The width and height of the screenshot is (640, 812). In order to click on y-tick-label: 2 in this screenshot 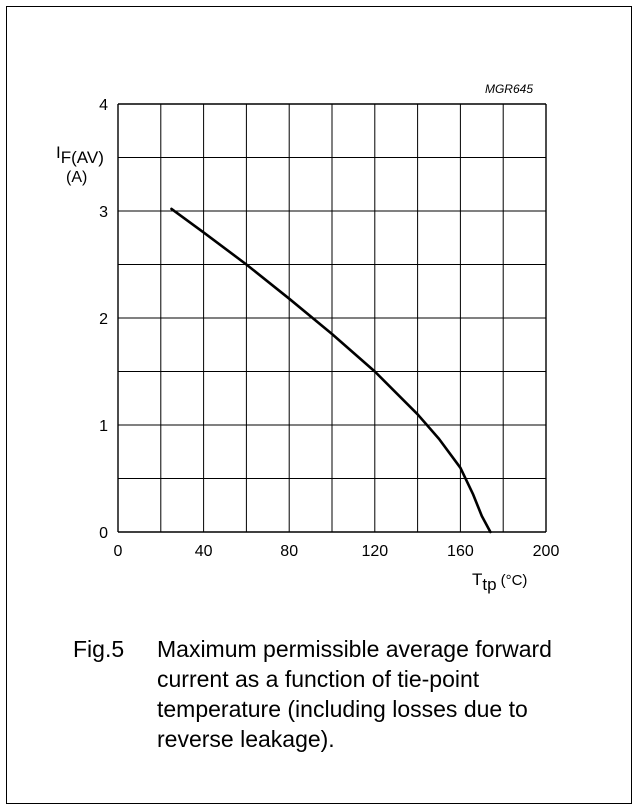, I will do `click(103, 319)`.